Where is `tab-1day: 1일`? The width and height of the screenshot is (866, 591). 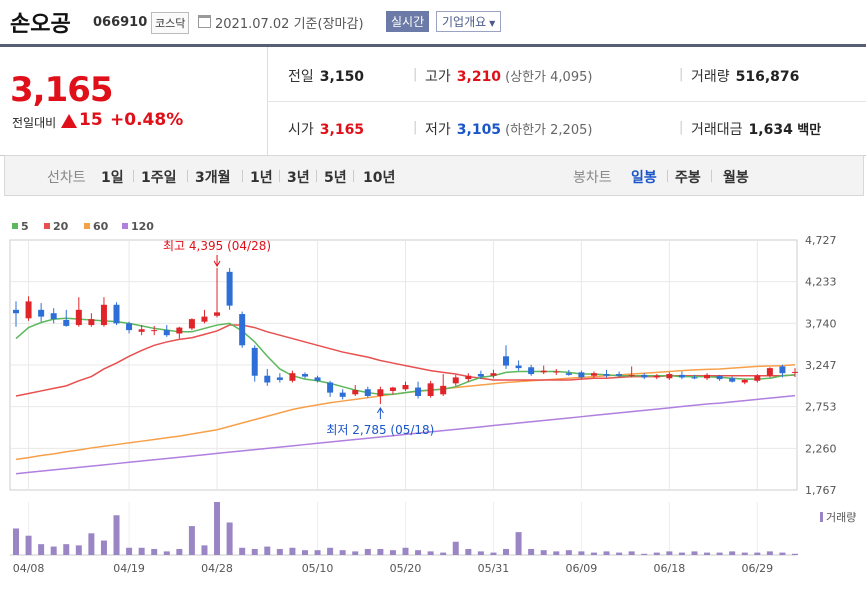
tab-1day: 1일 is located at coordinates (112, 178).